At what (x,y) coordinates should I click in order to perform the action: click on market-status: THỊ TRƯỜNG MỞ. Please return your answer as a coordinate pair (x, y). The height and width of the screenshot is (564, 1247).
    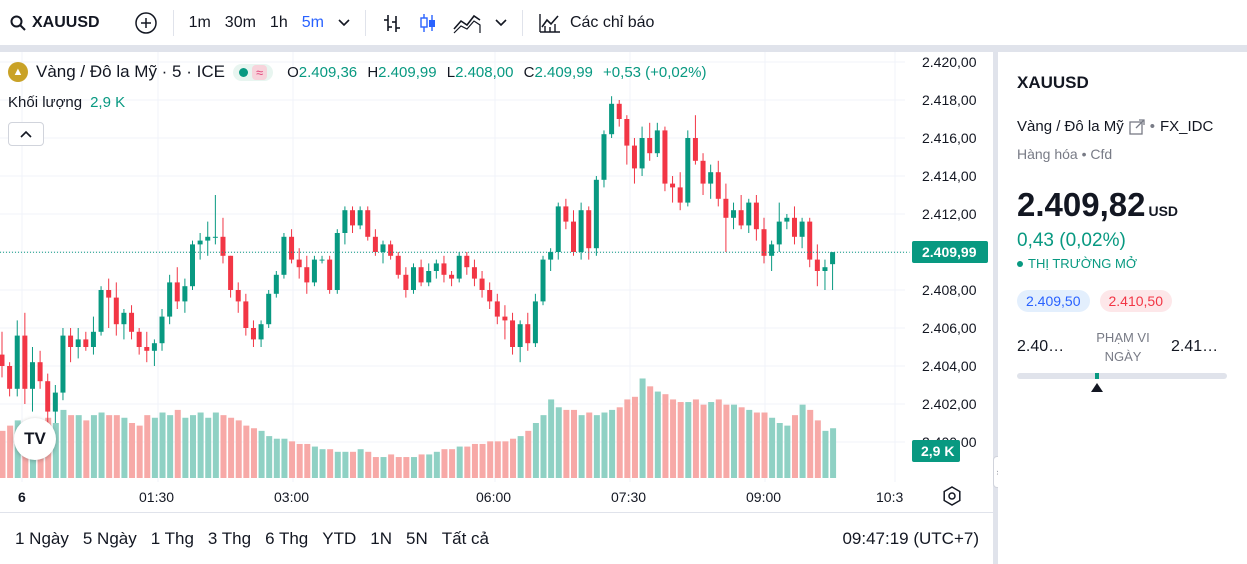
    Looking at the image, I should click on (1077, 263).